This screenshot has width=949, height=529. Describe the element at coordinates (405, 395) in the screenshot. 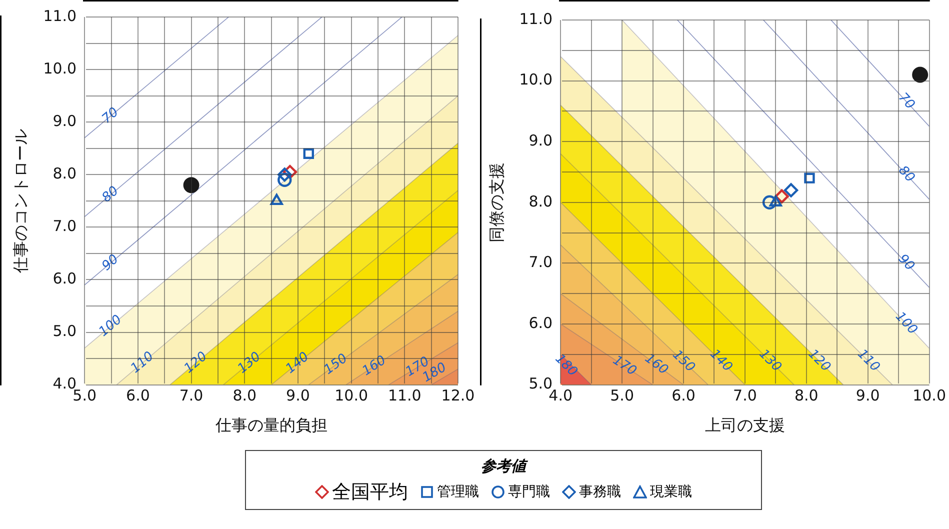

I see `x-tick-label: 11.0` at that location.